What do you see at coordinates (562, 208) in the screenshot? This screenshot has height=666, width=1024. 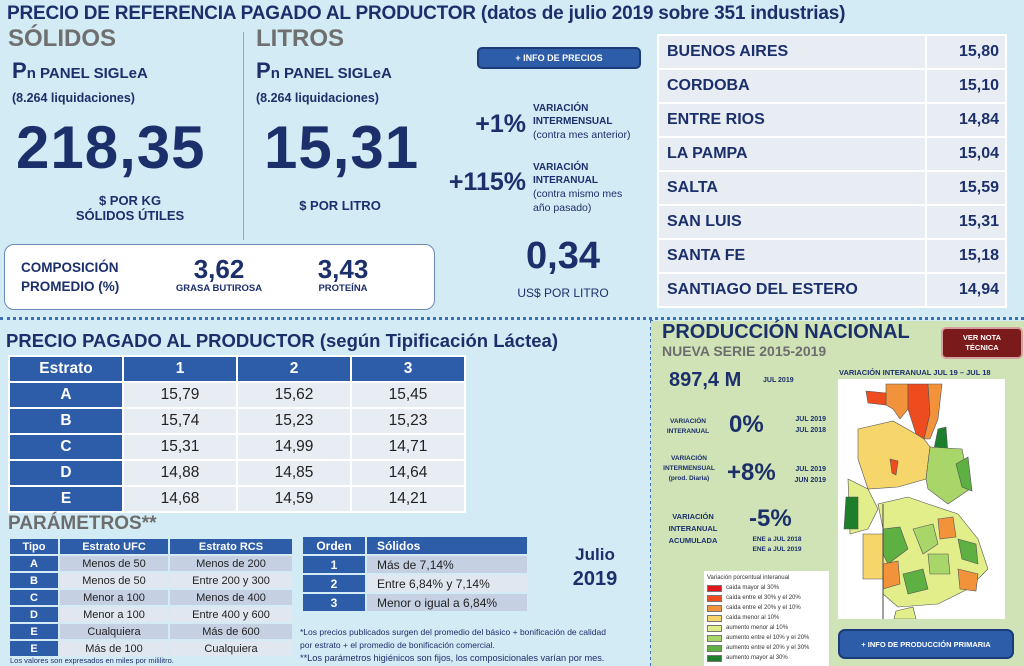 I see `label-line: año pasado)` at bounding box center [562, 208].